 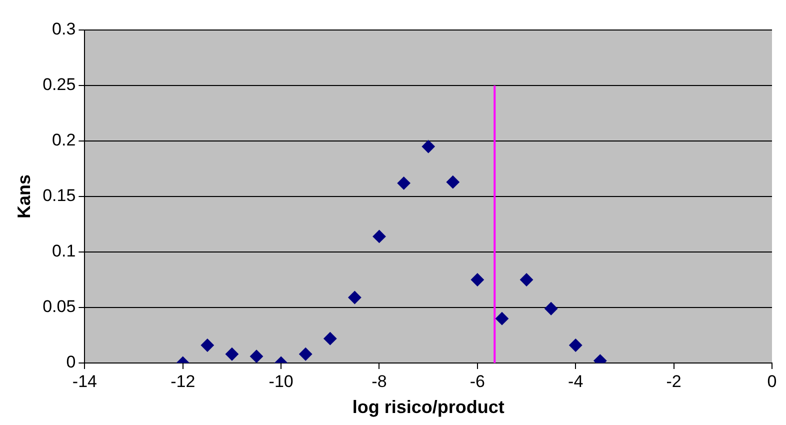 I want to click on x-tick-label: 0, so click(x=772, y=381).